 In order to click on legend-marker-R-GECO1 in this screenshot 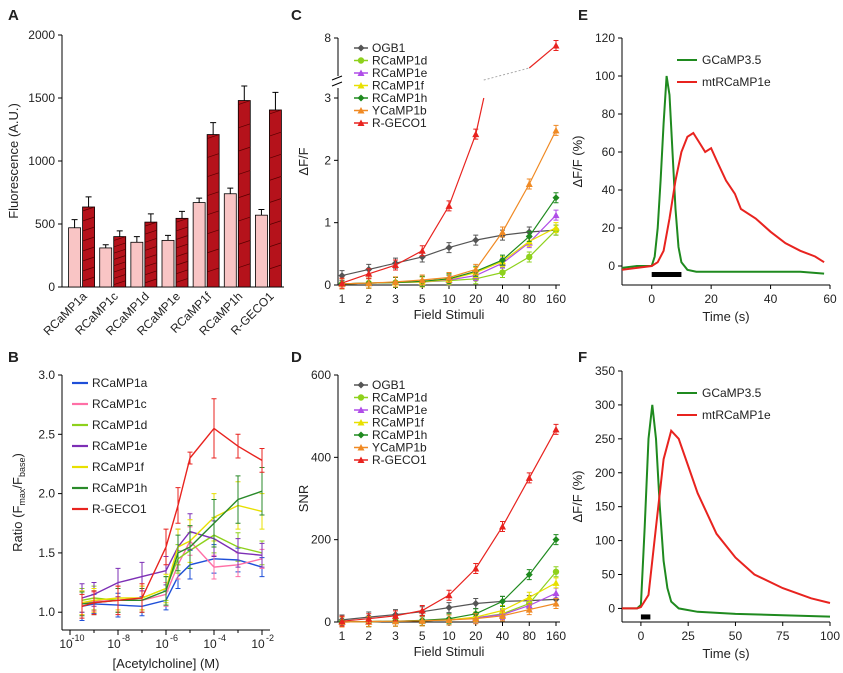, I will do `click(361, 459)`.